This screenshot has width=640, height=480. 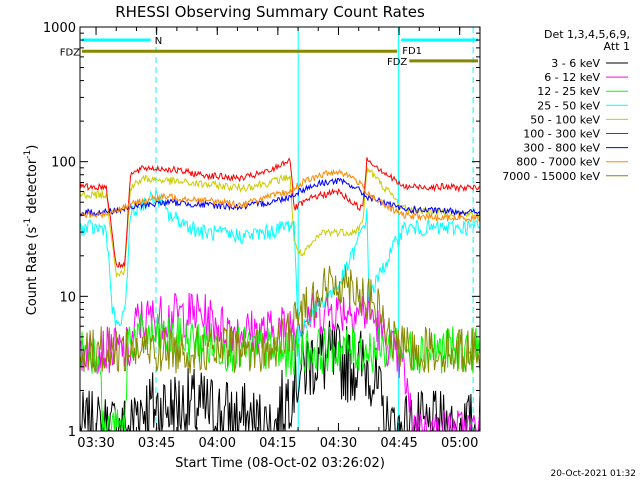 What do you see at coordinates (575, 63) in the screenshot?
I see `legend-label-0: 3 - 6 keV` at bounding box center [575, 63].